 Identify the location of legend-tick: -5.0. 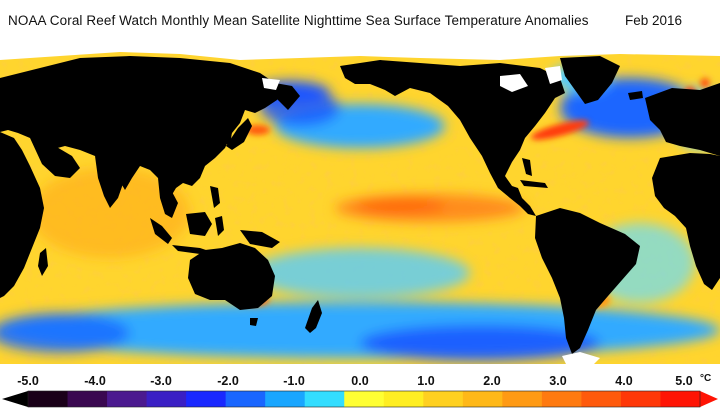
(28, 381).